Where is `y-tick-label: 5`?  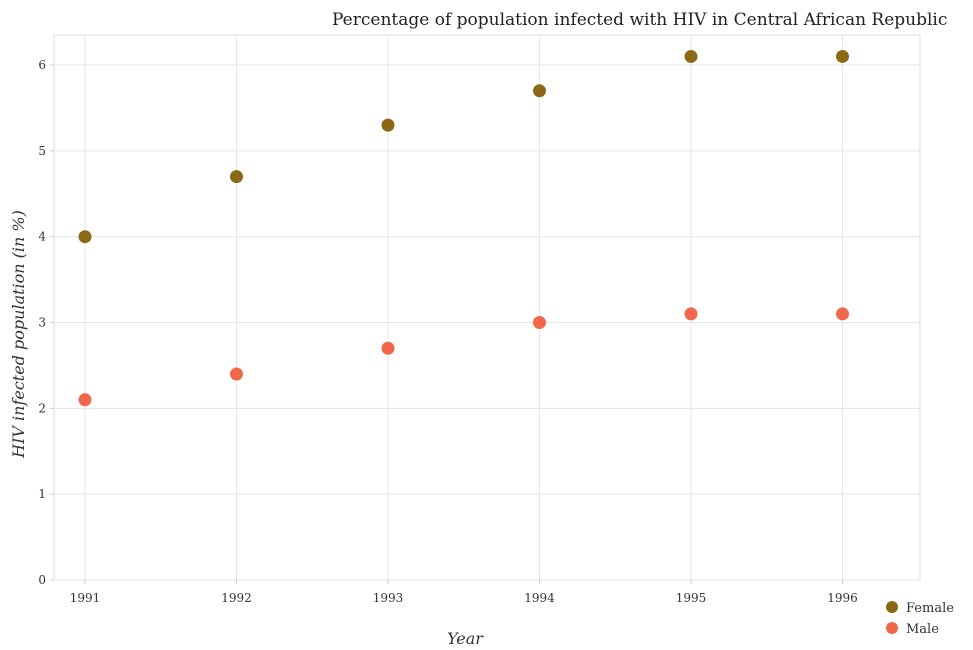
y-tick-label: 5 is located at coordinates (42, 151).